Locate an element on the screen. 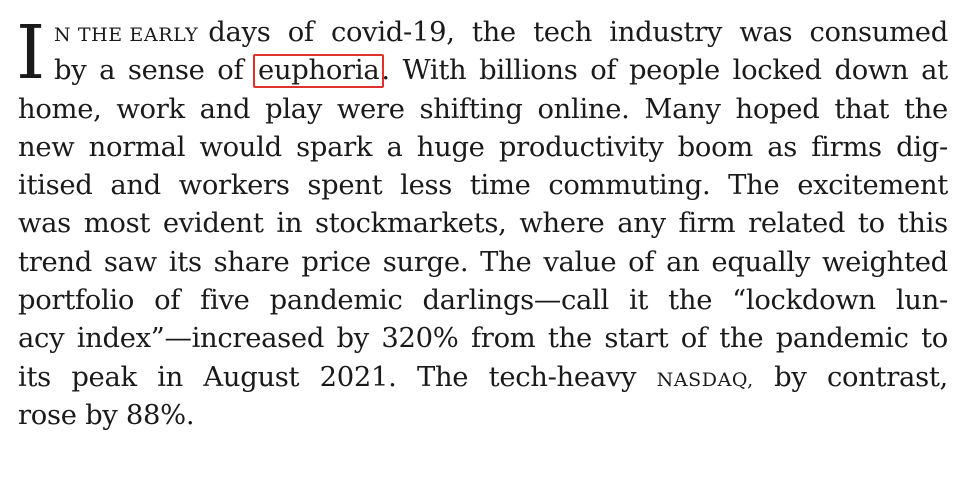 The width and height of the screenshot is (964, 478). word: trend is located at coordinates (55, 262).